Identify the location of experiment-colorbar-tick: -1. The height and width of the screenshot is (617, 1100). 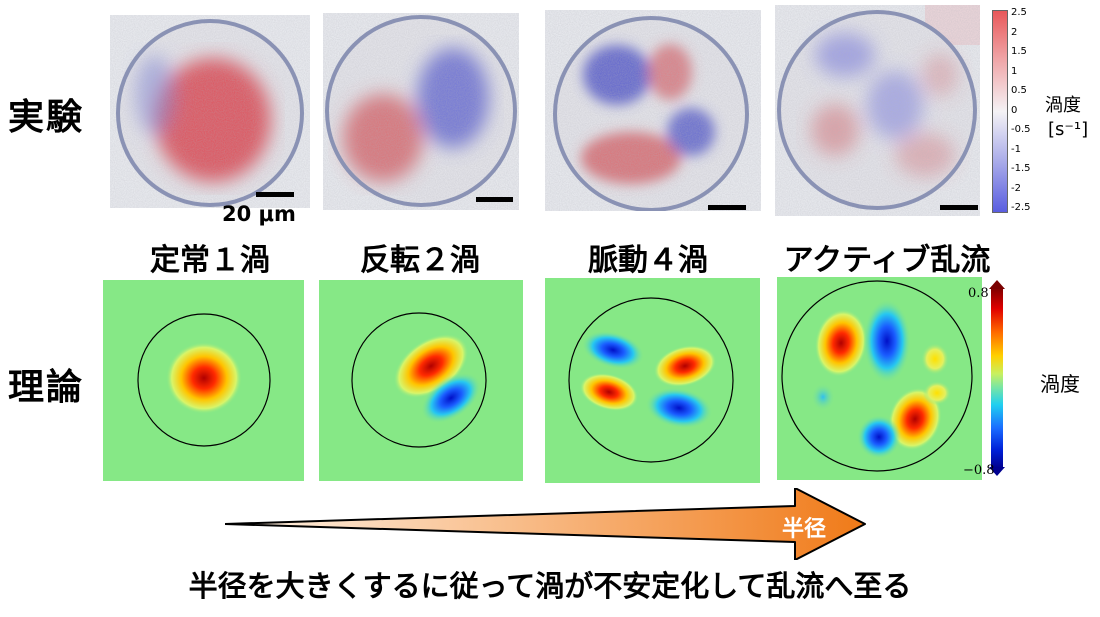
(1016, 149).